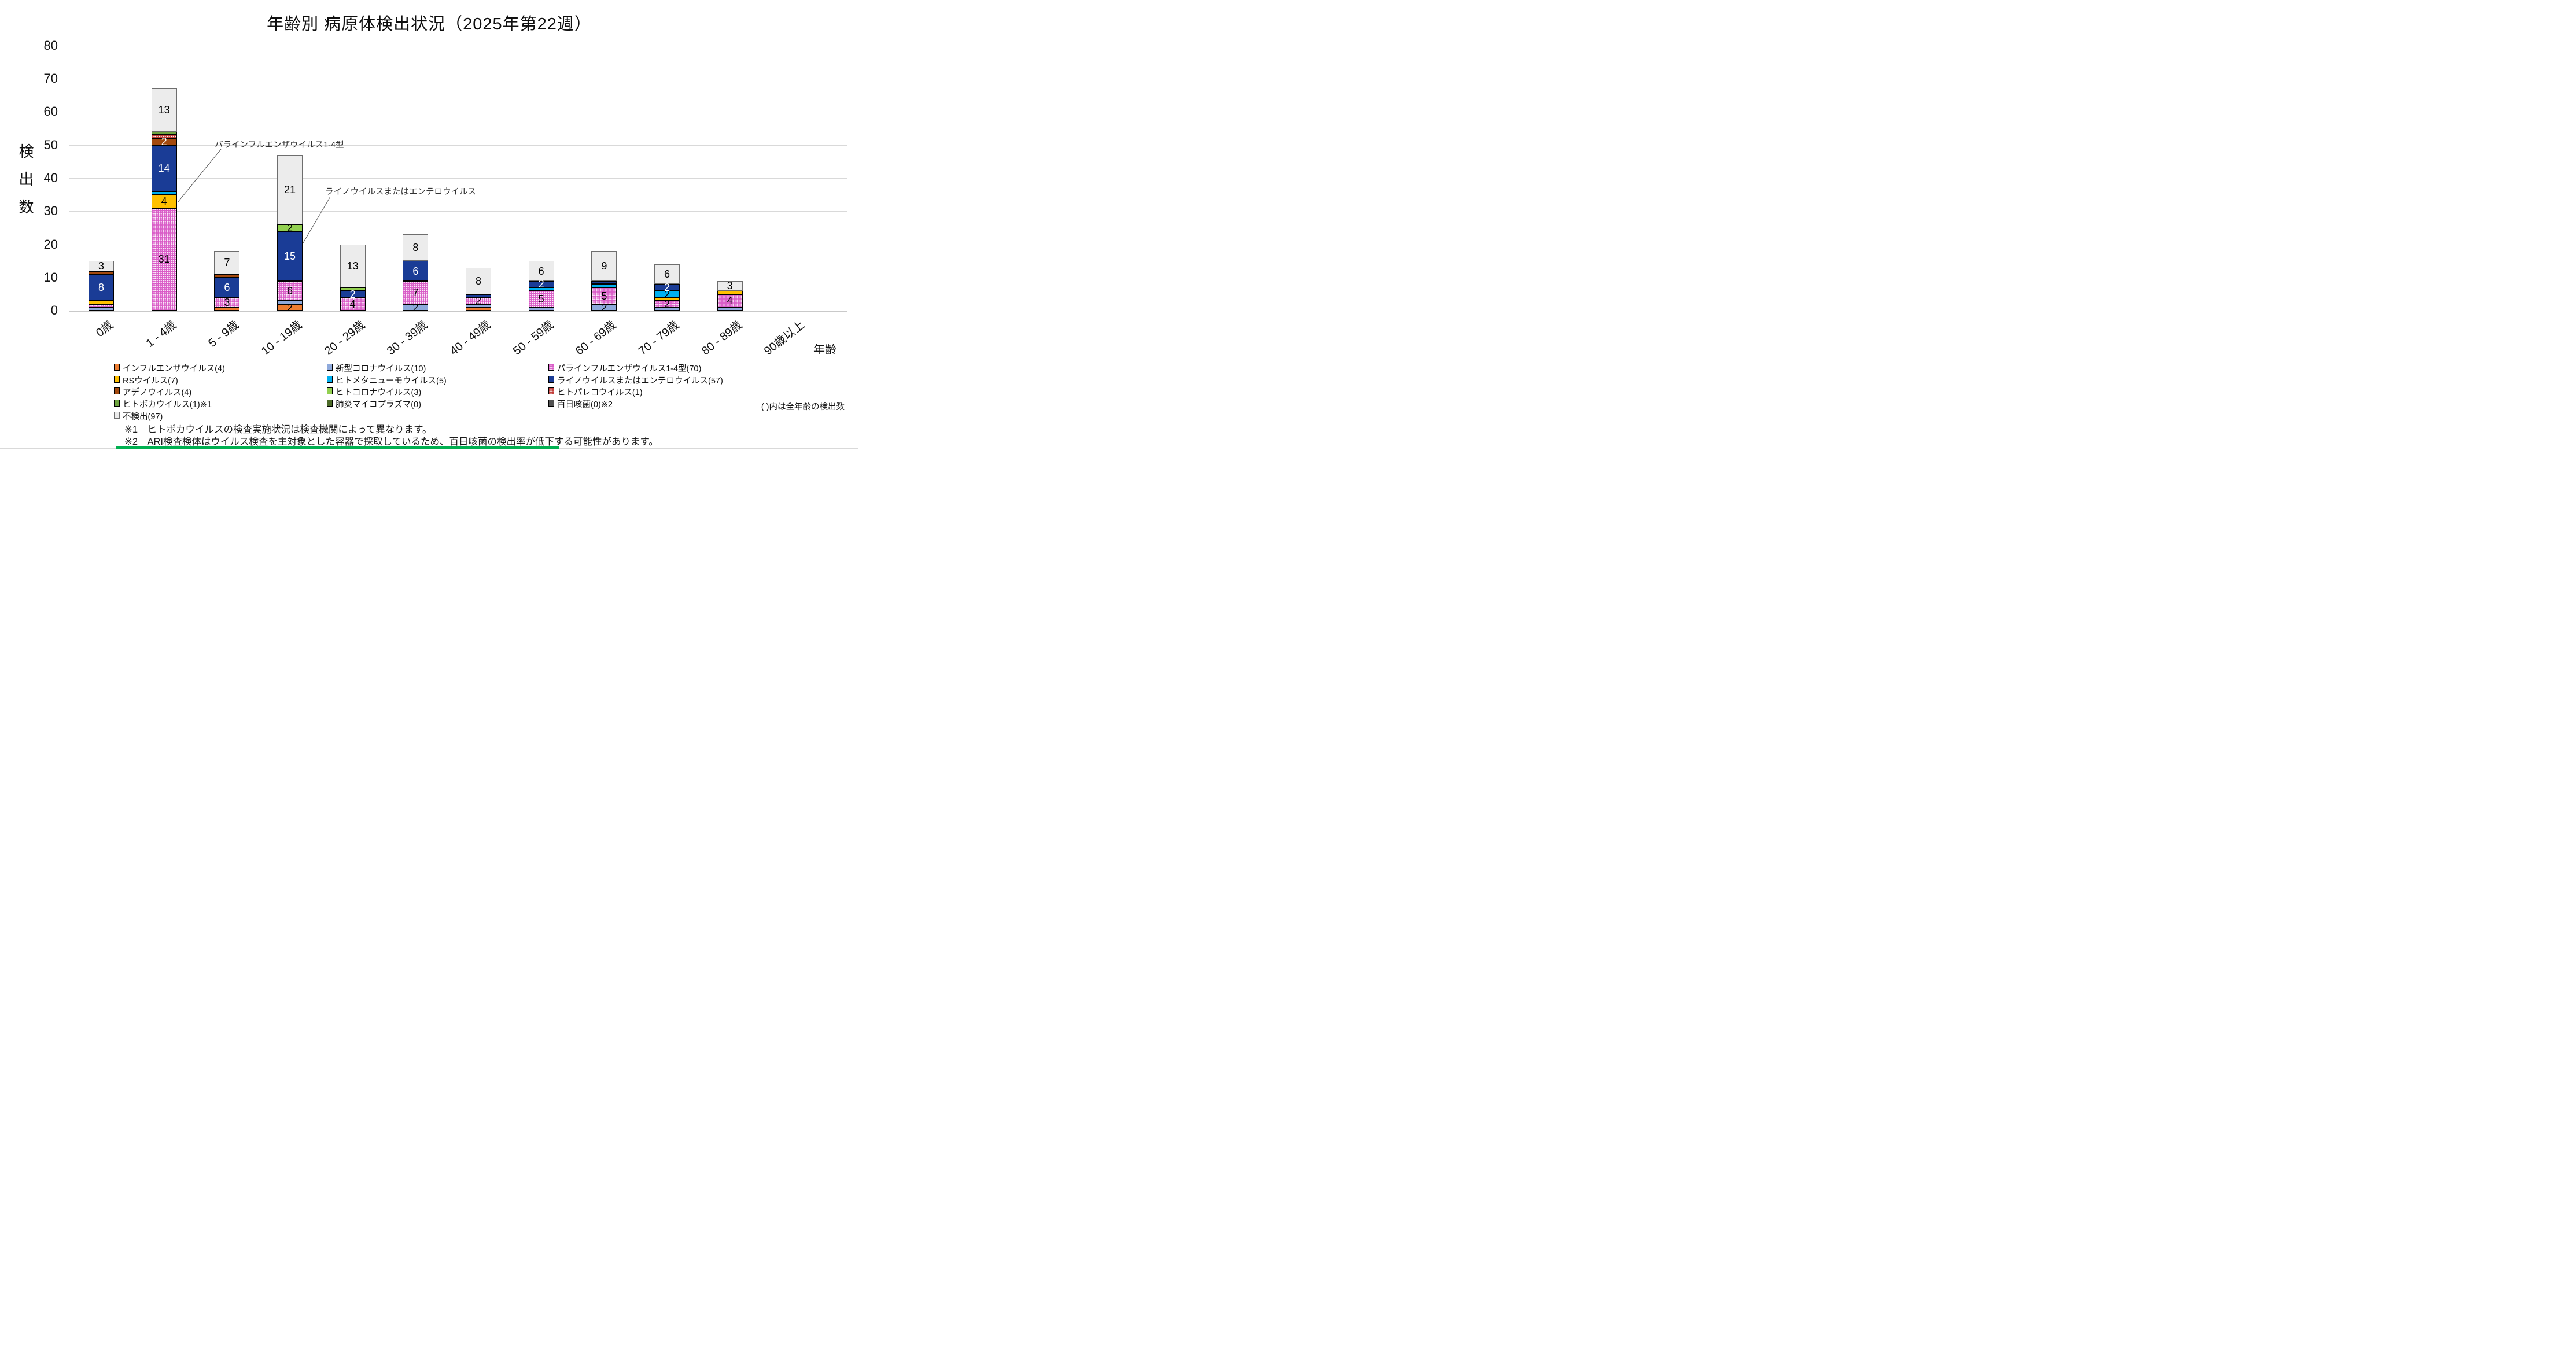 Image resolution: width=2576 pixels, height=1348 pixels. Describe the element at coordinates (353, 289) in the screenshot. I see `bar-segment-hcov` at that location.